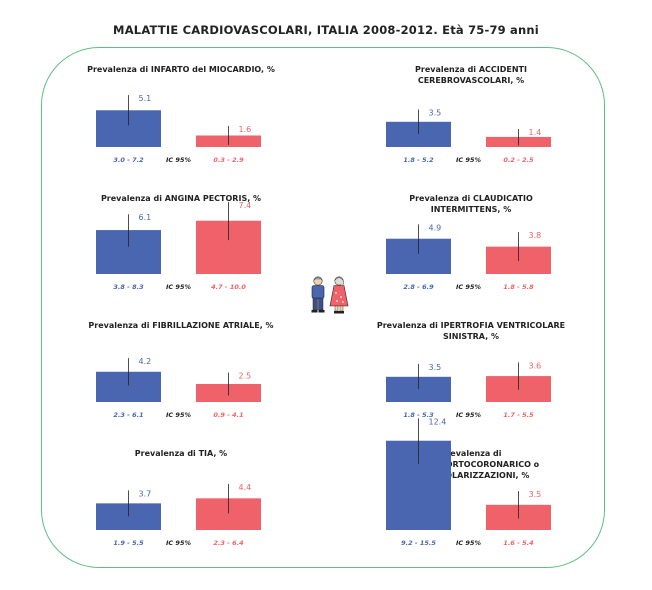 The height and width of the screenshot is (590, 652). I want to click on data-label: 3.8, so click(535, 235).